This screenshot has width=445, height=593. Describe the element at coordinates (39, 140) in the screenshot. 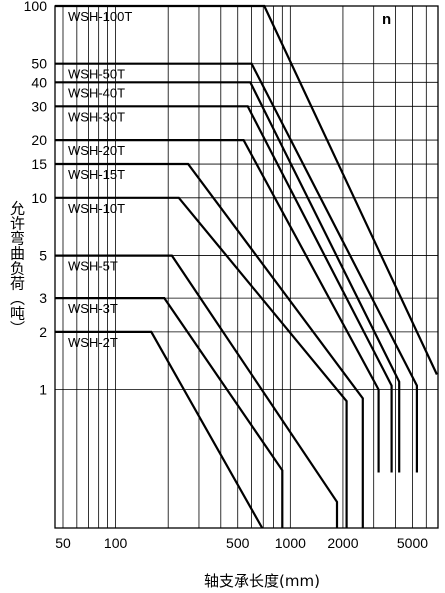

I see `y-tick-label: 20` at that location.